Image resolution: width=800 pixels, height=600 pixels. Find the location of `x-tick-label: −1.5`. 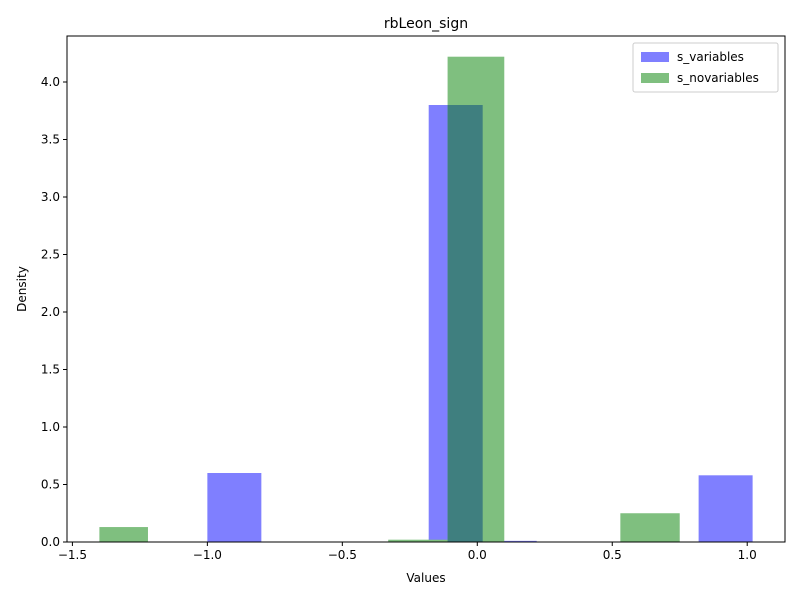

x-tick-label: −1.5 is located at coordinates (72, 555).